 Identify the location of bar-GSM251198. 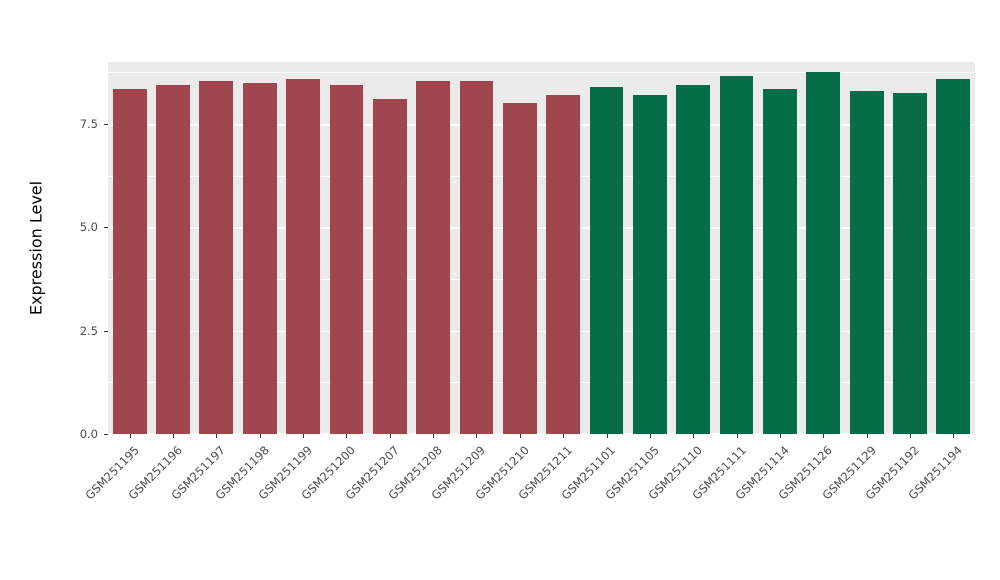
(259, 258).